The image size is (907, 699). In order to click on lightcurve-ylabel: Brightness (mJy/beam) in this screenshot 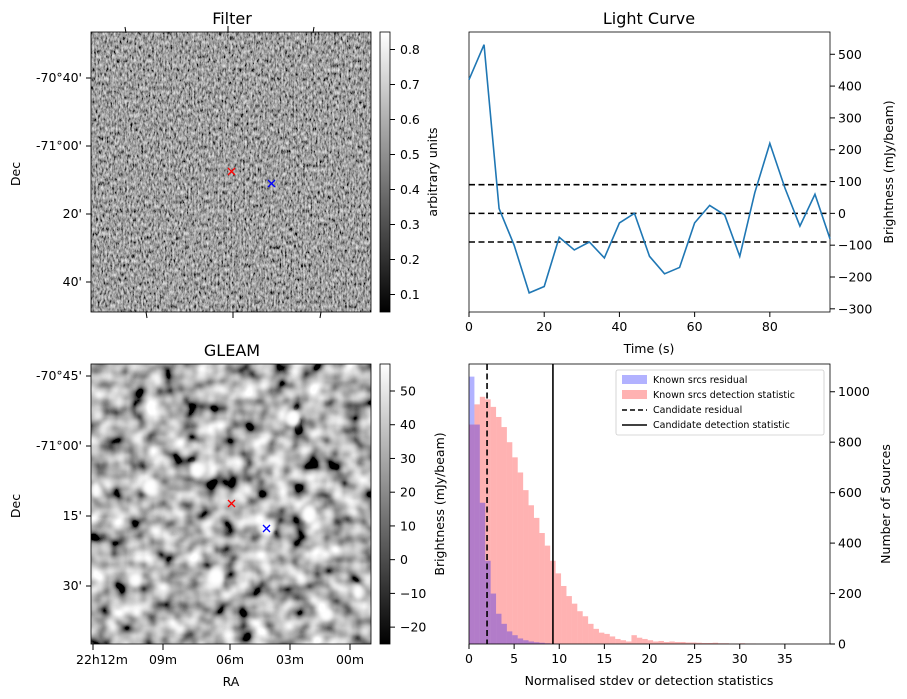, I will do `click(888, 171)`.